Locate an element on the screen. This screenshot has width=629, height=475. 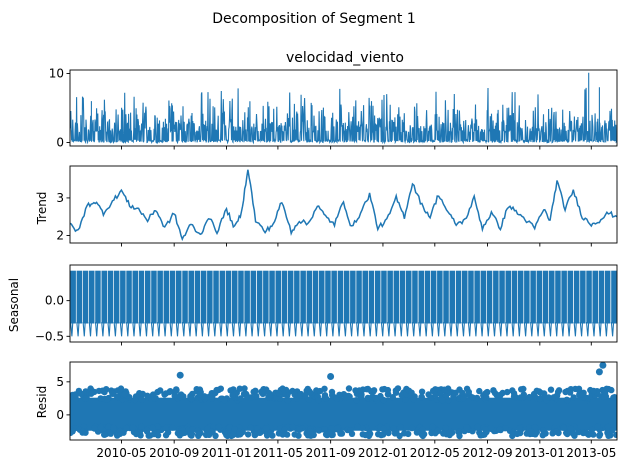
series-seasonal is located at coordinates (343, 303).